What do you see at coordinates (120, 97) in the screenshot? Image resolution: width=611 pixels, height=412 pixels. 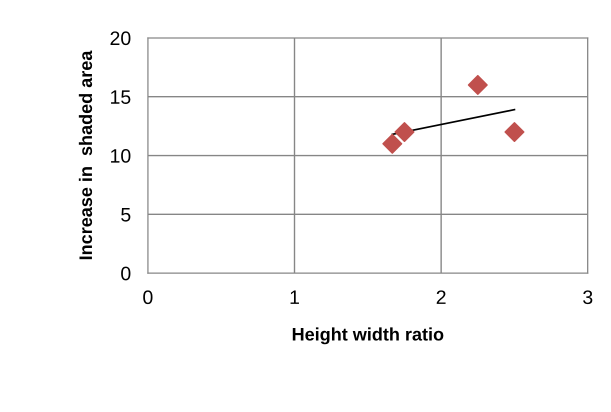 I see `y-tick-label: 15` at bounding box center [120, 97].